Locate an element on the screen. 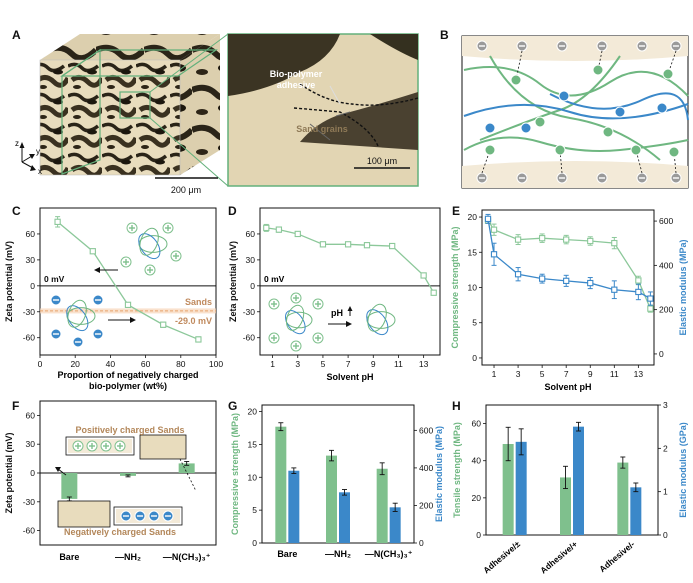 This screenshot has width=693, height=583. e-series-strength-line is located at coordinates (569, 264).